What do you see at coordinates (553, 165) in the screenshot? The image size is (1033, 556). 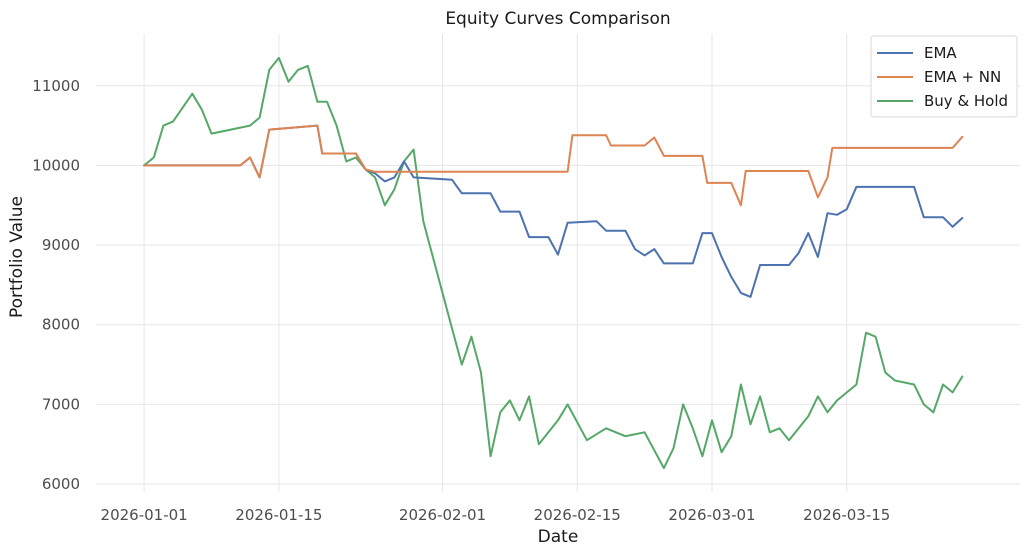 I see `series-line-ema-nn` at bounding box center [553, 165].